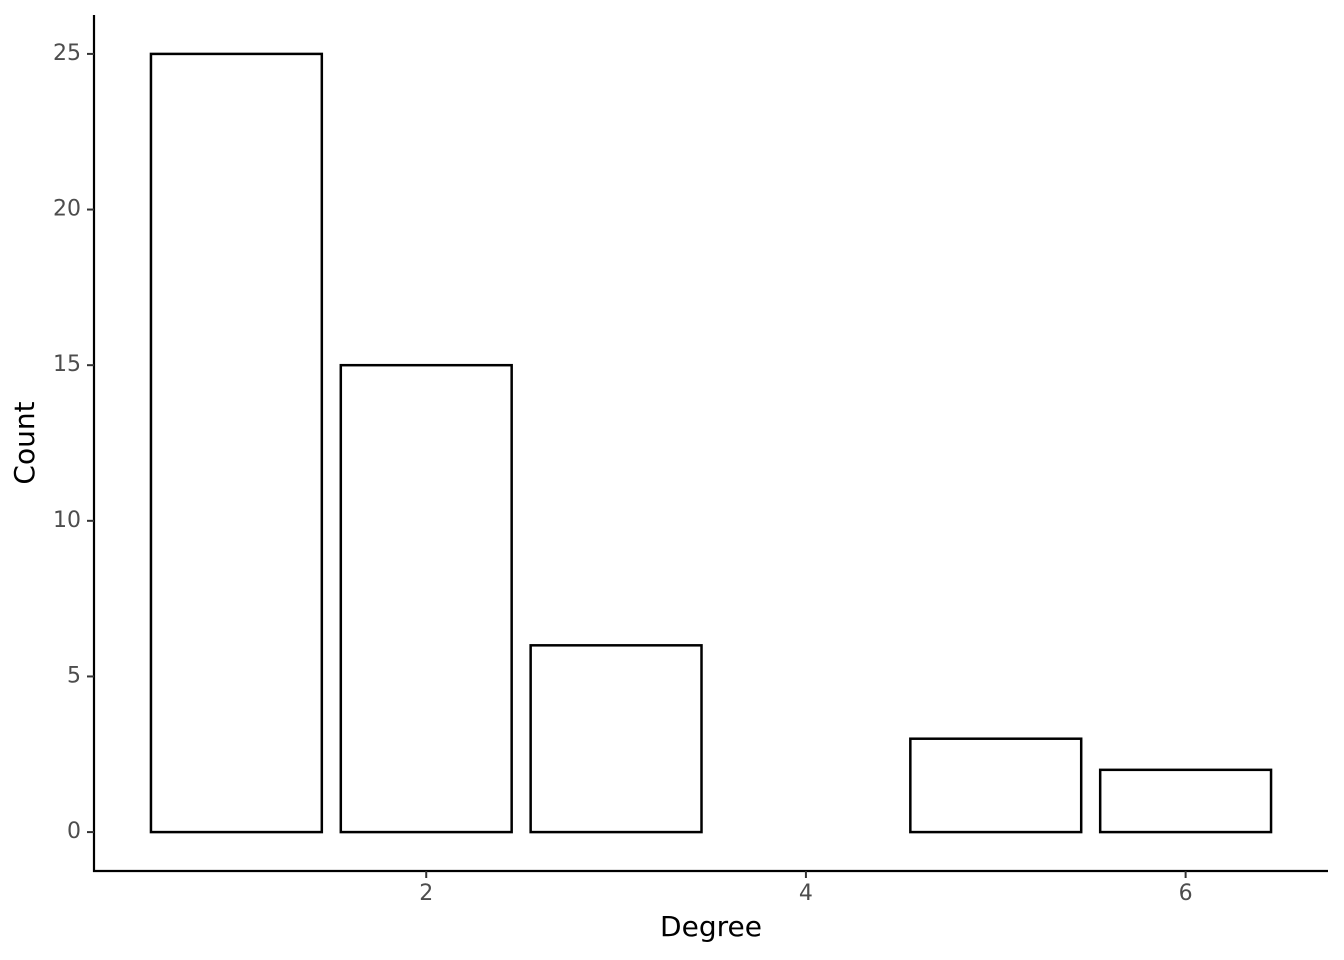  Describe the element at coordinates (24, 442) in the screenshot. I see `y-axis-title: Count` at that location.